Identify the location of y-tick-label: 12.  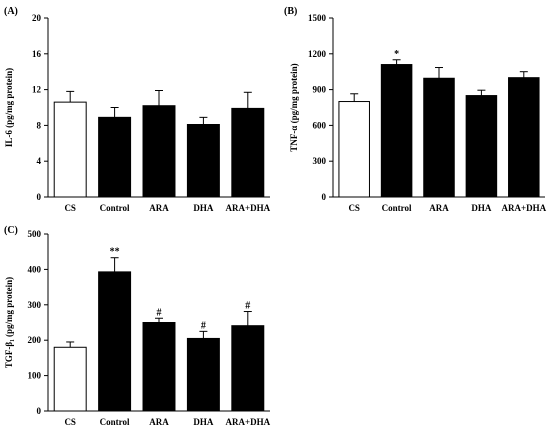
(37, 90).